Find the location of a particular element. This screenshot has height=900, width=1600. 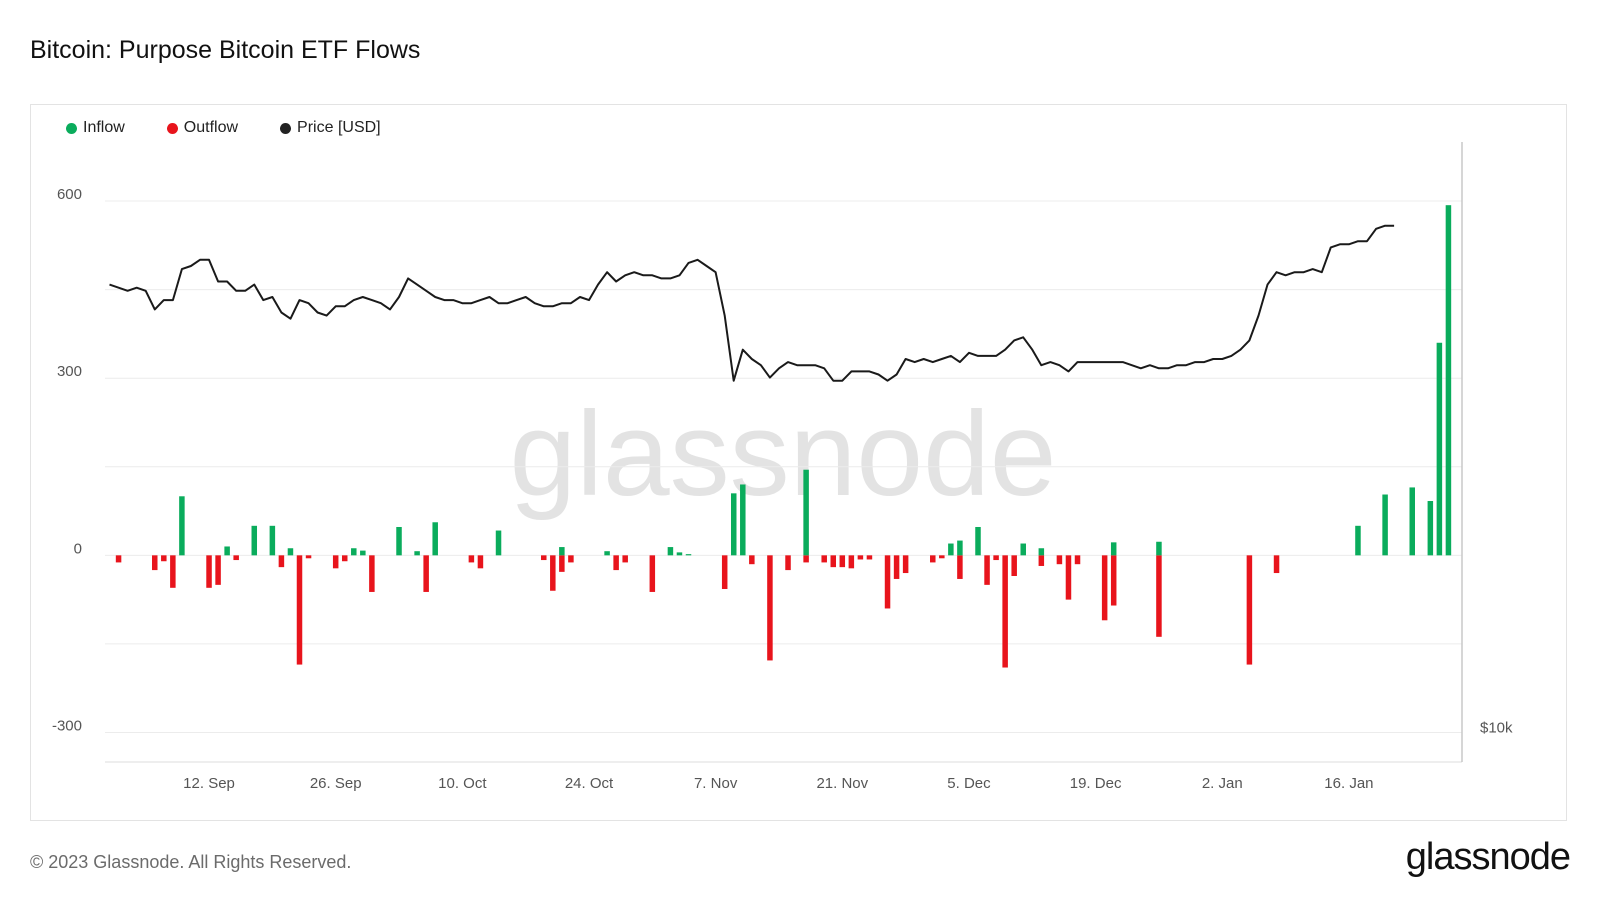

legend-item-outflow: Outflow is located at coordinates (202, 128).